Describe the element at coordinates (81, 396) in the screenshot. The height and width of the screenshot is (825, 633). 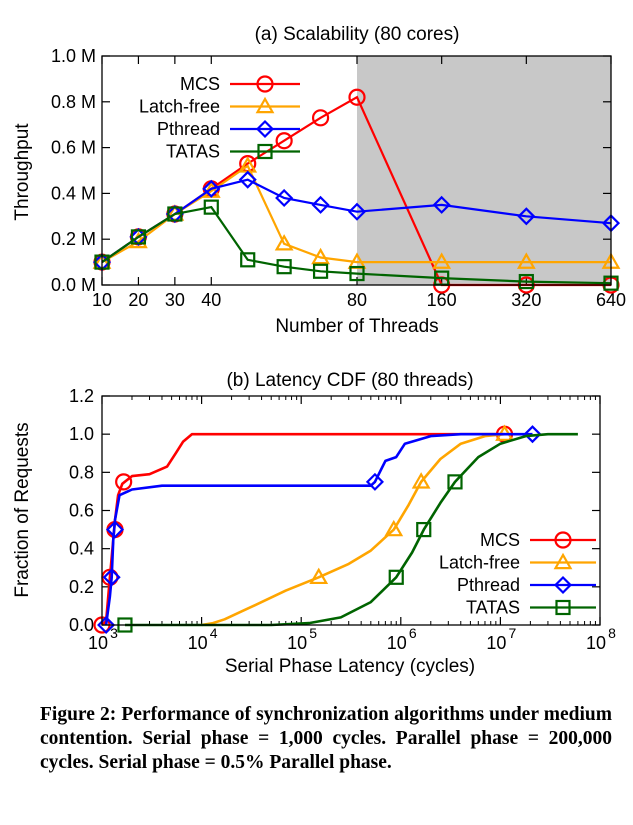
I see `y-tick-label: 1.2` at that location.